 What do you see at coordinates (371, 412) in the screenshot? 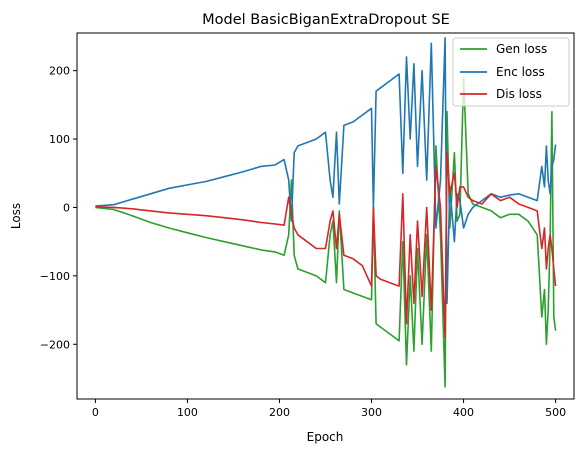
I see `x-tick-label: 300` at bounding box center [371, 412].